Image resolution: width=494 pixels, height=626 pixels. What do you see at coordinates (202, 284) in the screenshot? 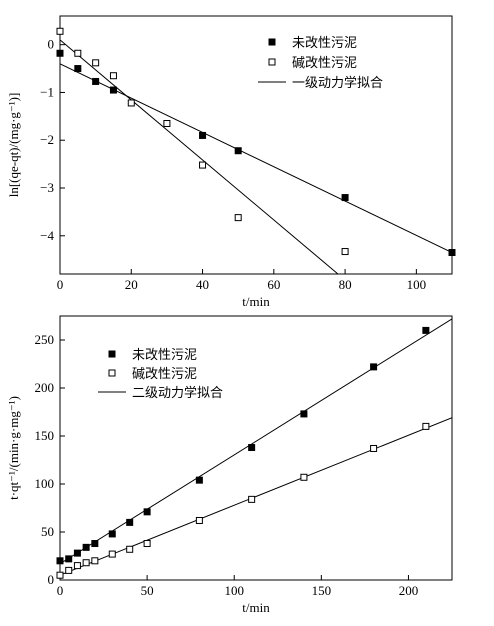
I see `x-tick-label: 40` at bounding box center [202, 284].